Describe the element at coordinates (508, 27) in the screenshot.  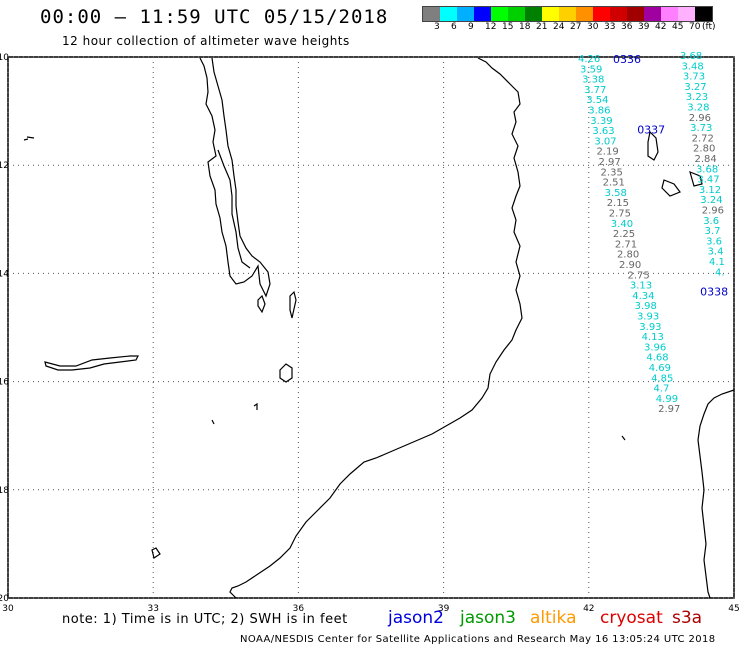
I see `colorbar-label: 15` at that location.